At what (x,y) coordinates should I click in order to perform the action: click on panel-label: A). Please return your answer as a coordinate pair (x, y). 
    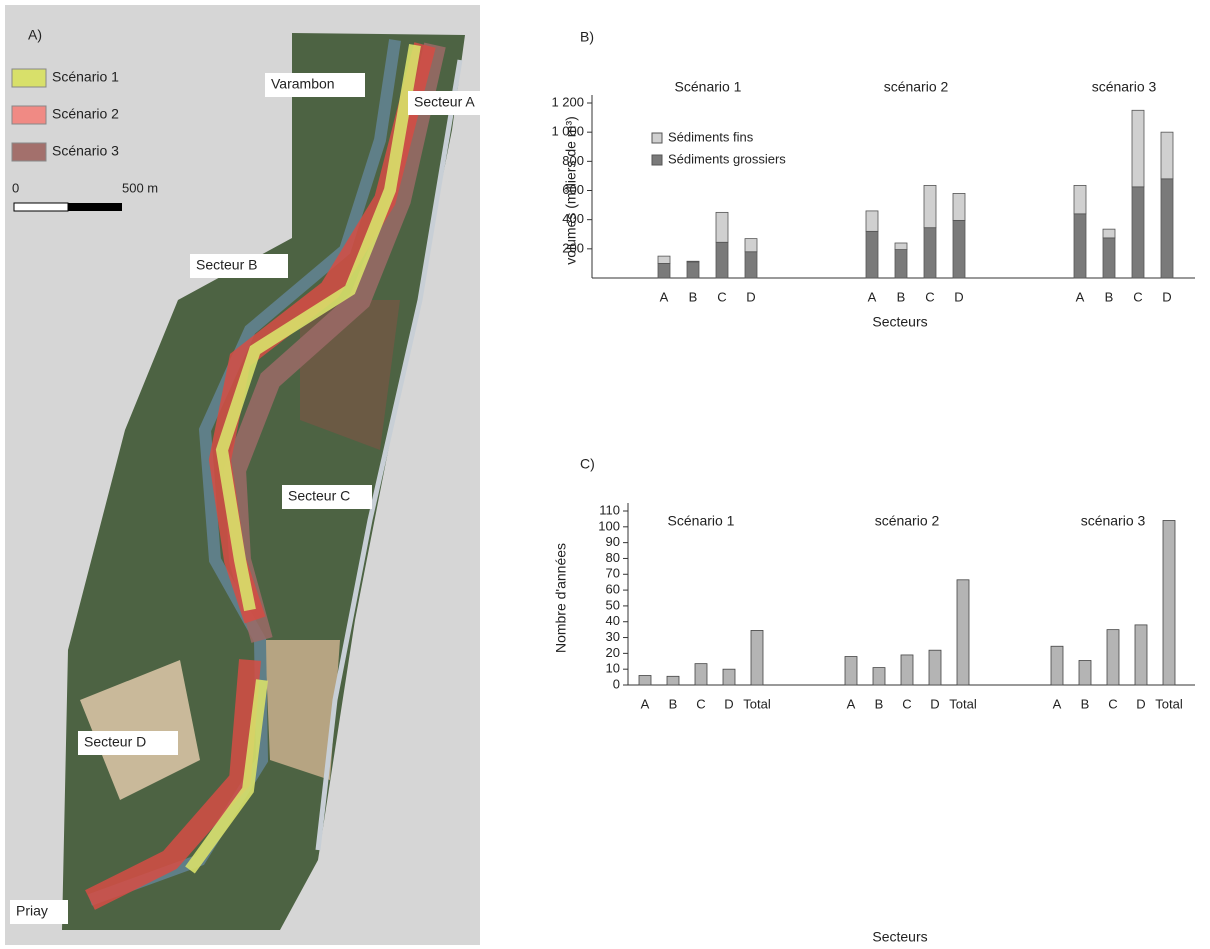
    Looking at the image, I should click on (35, 35).